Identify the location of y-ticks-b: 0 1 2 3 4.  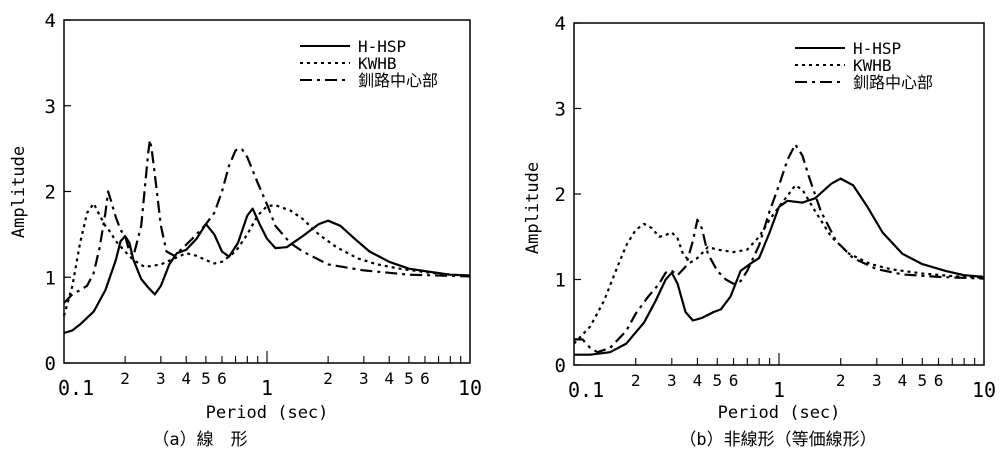
(568, 195).